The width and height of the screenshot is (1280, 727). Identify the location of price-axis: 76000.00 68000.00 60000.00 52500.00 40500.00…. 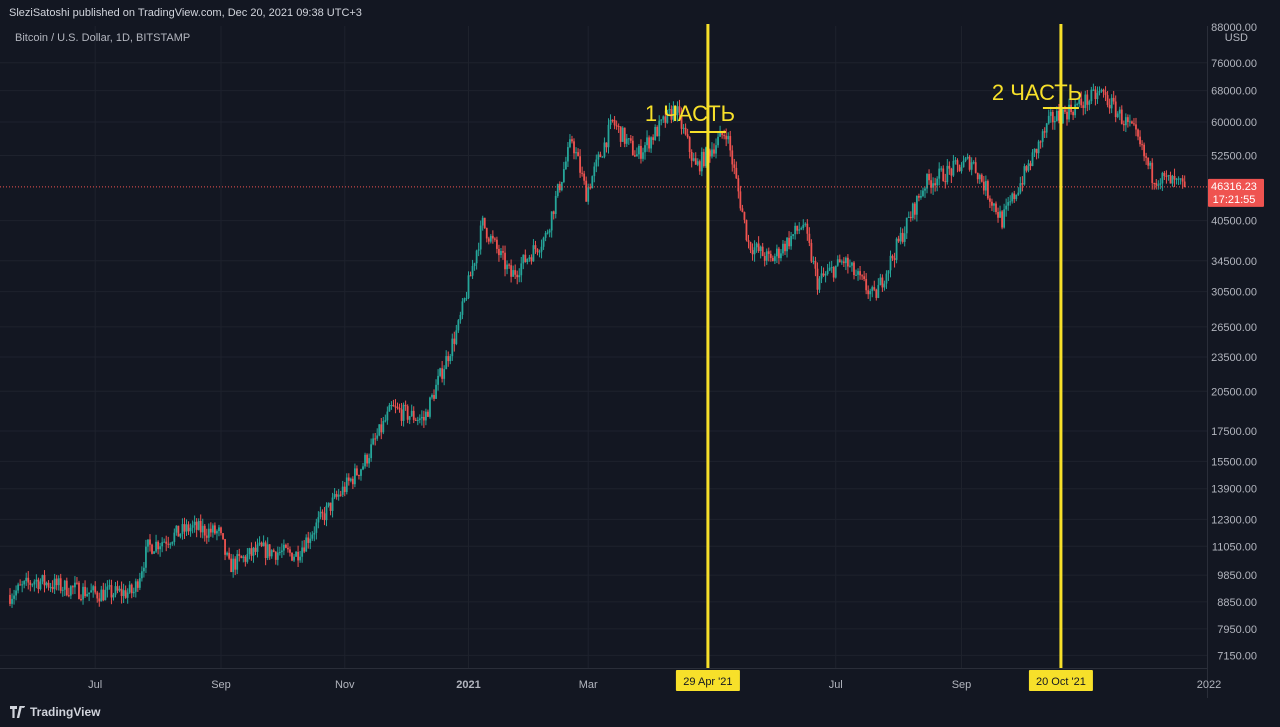
(1236, 342).